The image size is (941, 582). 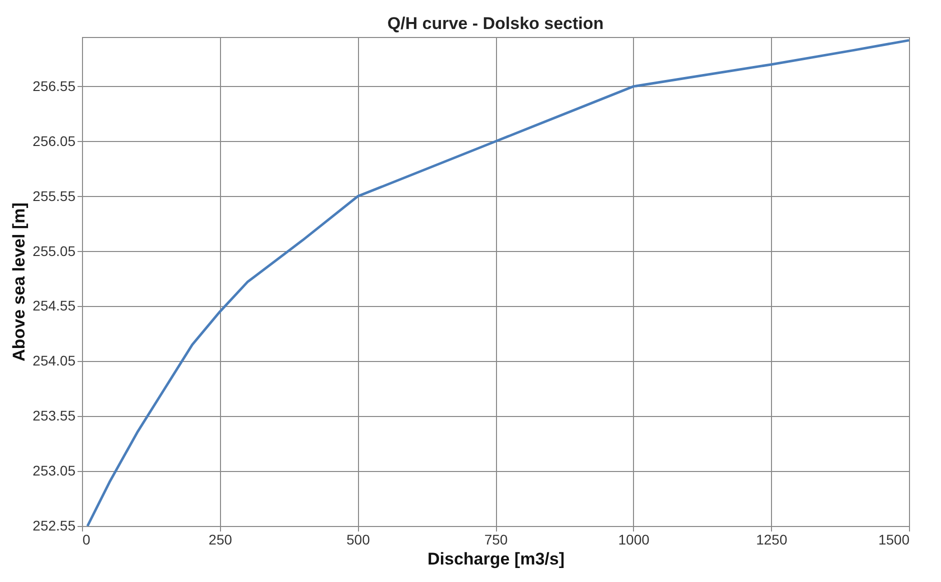 What do you see at coordinates (54, 416) in the screenshot?
I see `y-tick-label: 253.55` at bounding box center [54, 416].